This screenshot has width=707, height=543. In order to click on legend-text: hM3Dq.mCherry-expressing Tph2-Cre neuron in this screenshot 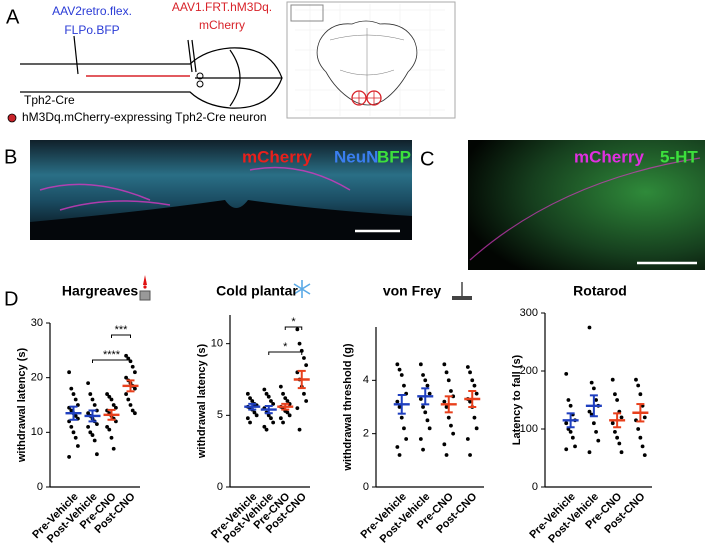, I will do `click(144, 117)`.